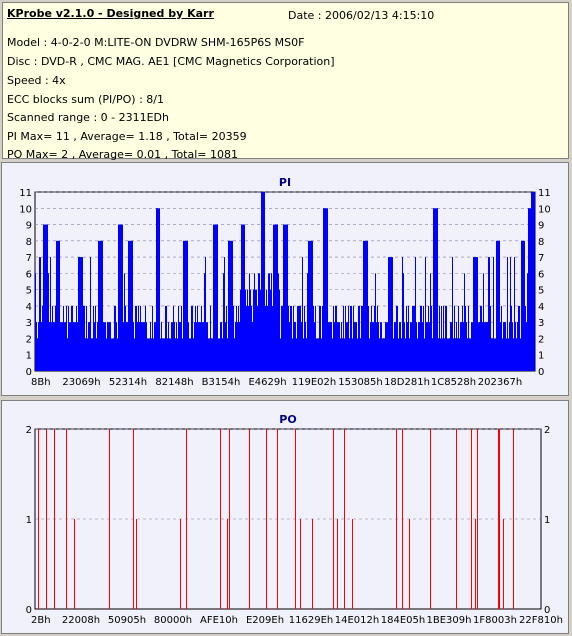  Describe the element at coordinates (29, 520) in the screenshot. I see `y-tick-label-left: 1` at that location.